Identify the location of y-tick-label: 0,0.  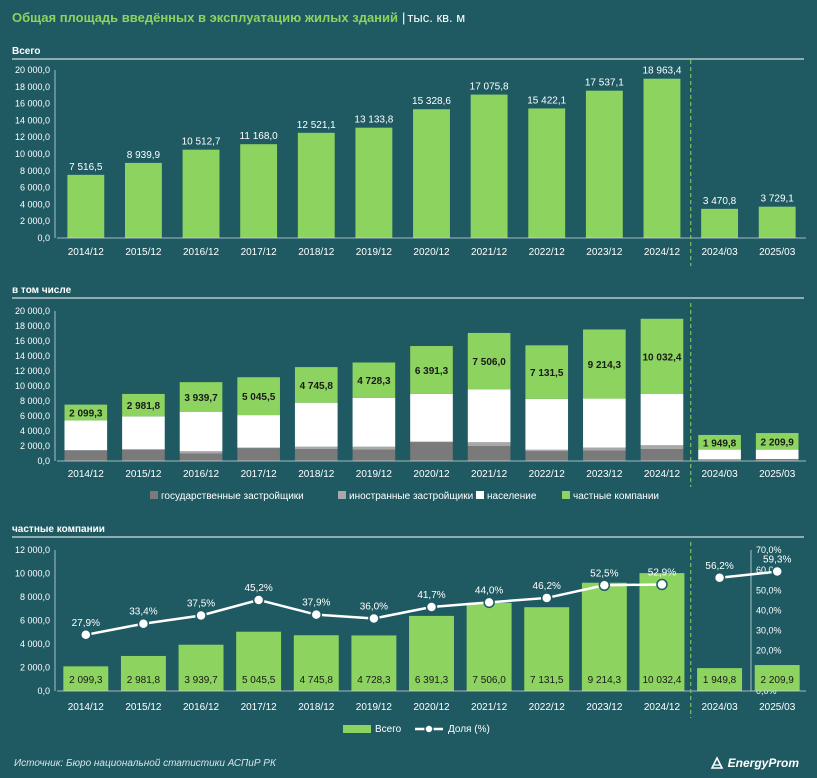
(43, 238).